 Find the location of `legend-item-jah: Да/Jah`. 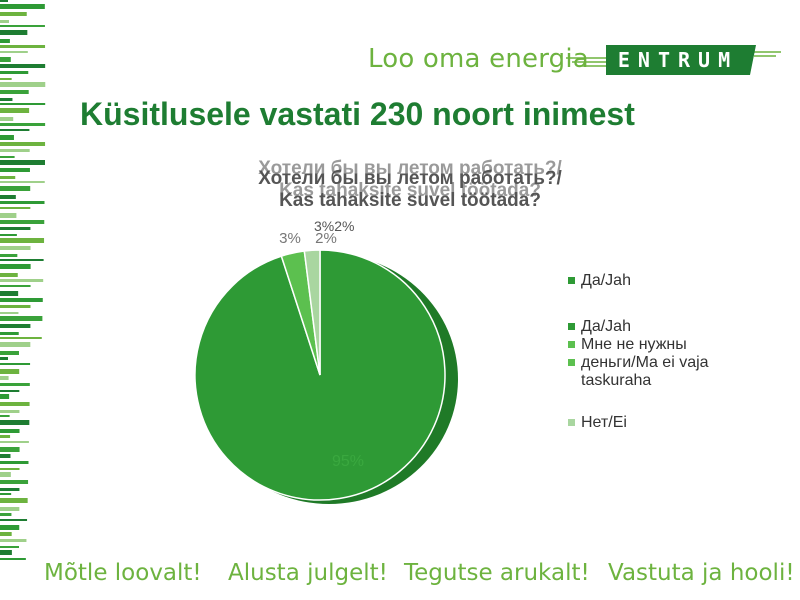

legend-item-jah: Да/Jah is located at coordinates (599, 281).